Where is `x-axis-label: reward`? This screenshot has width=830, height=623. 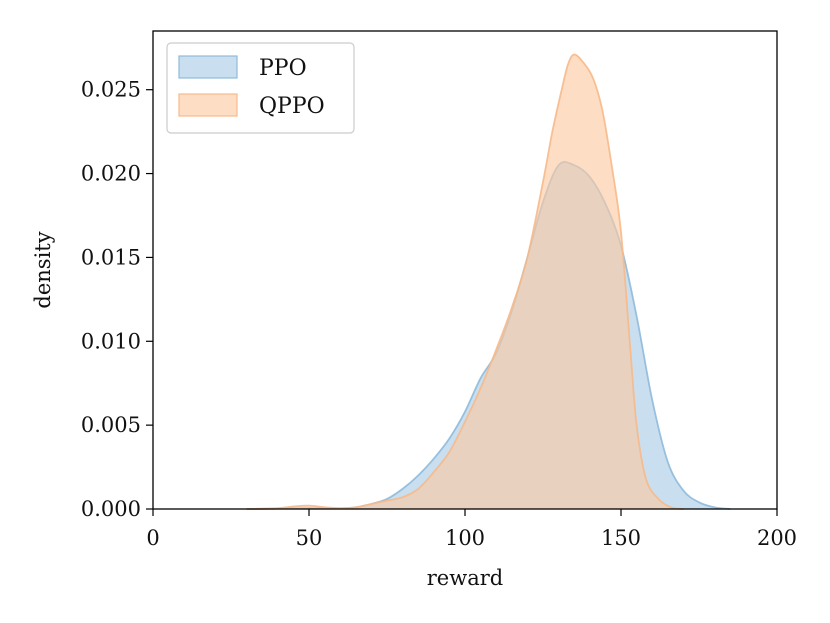 x-axis-label: reward is located at coordinates (465, 578).